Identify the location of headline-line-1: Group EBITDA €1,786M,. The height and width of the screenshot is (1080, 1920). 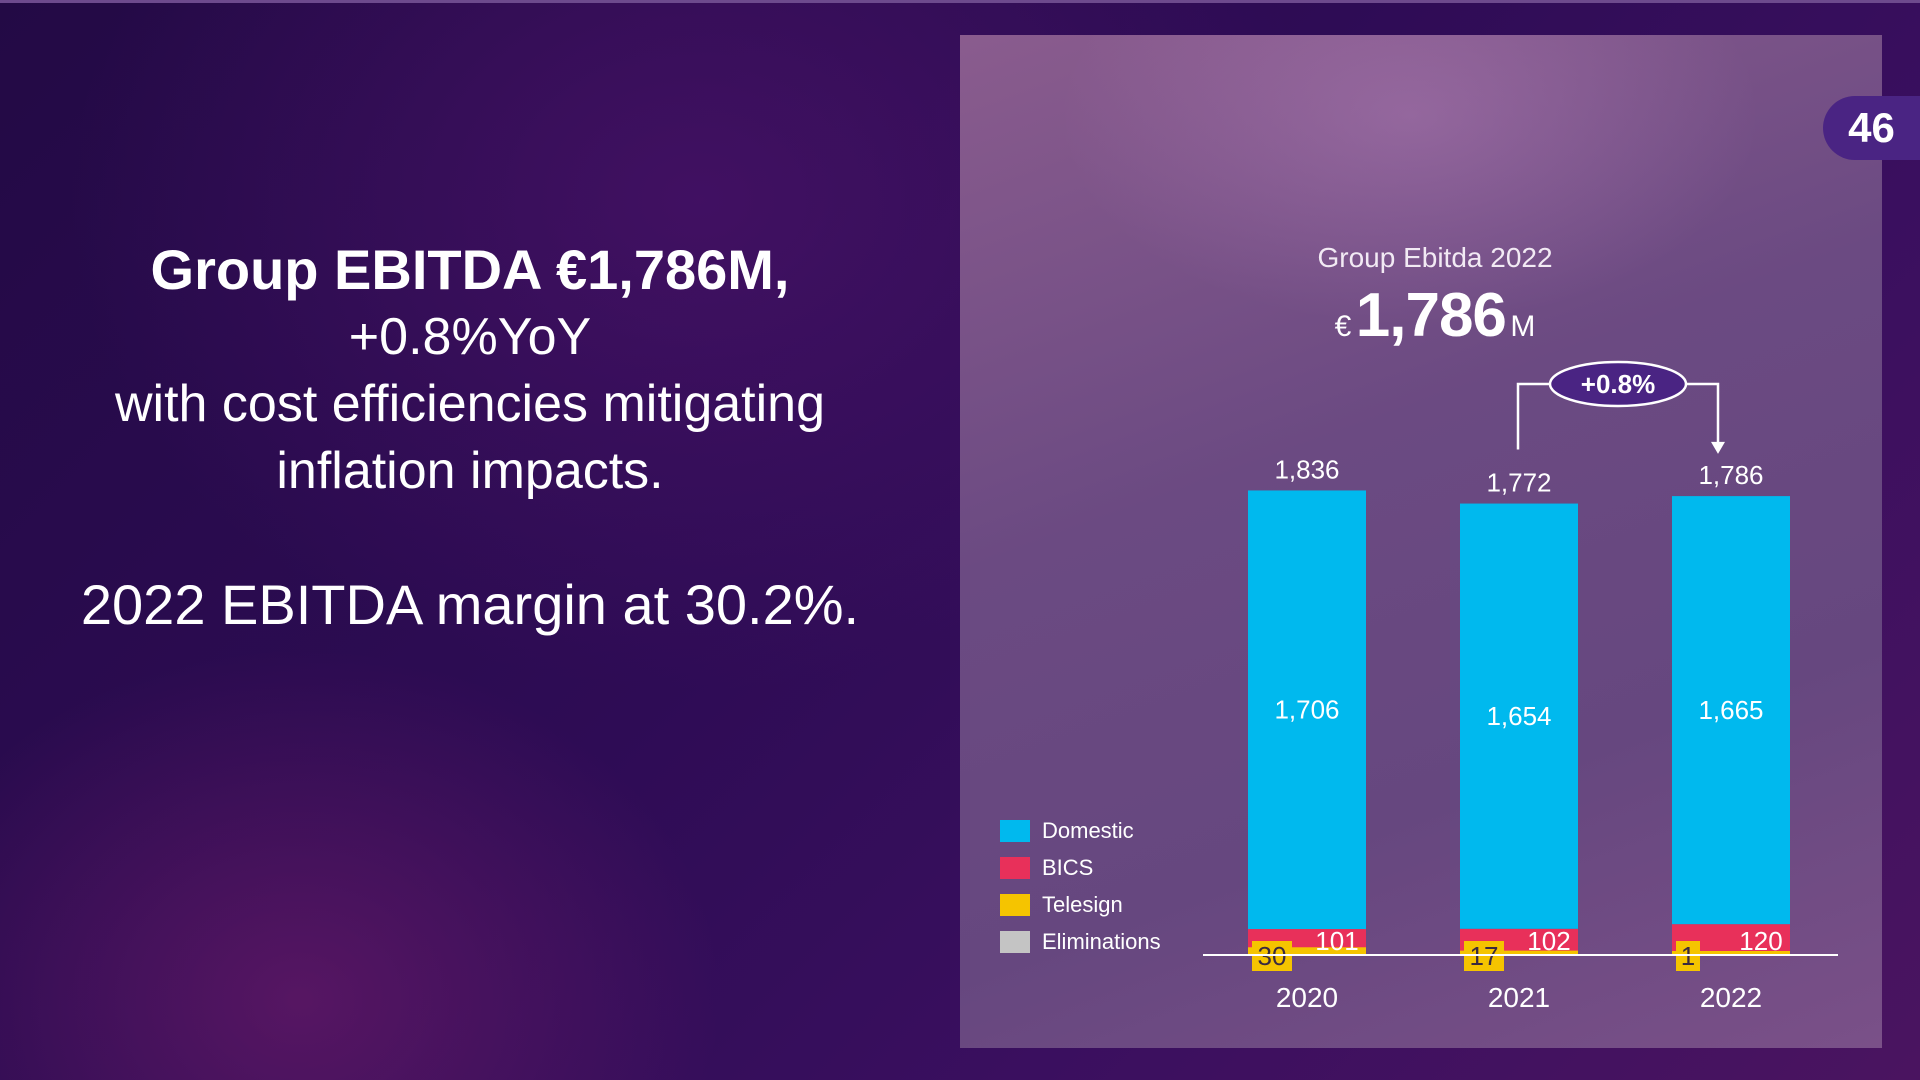
(470, 269).